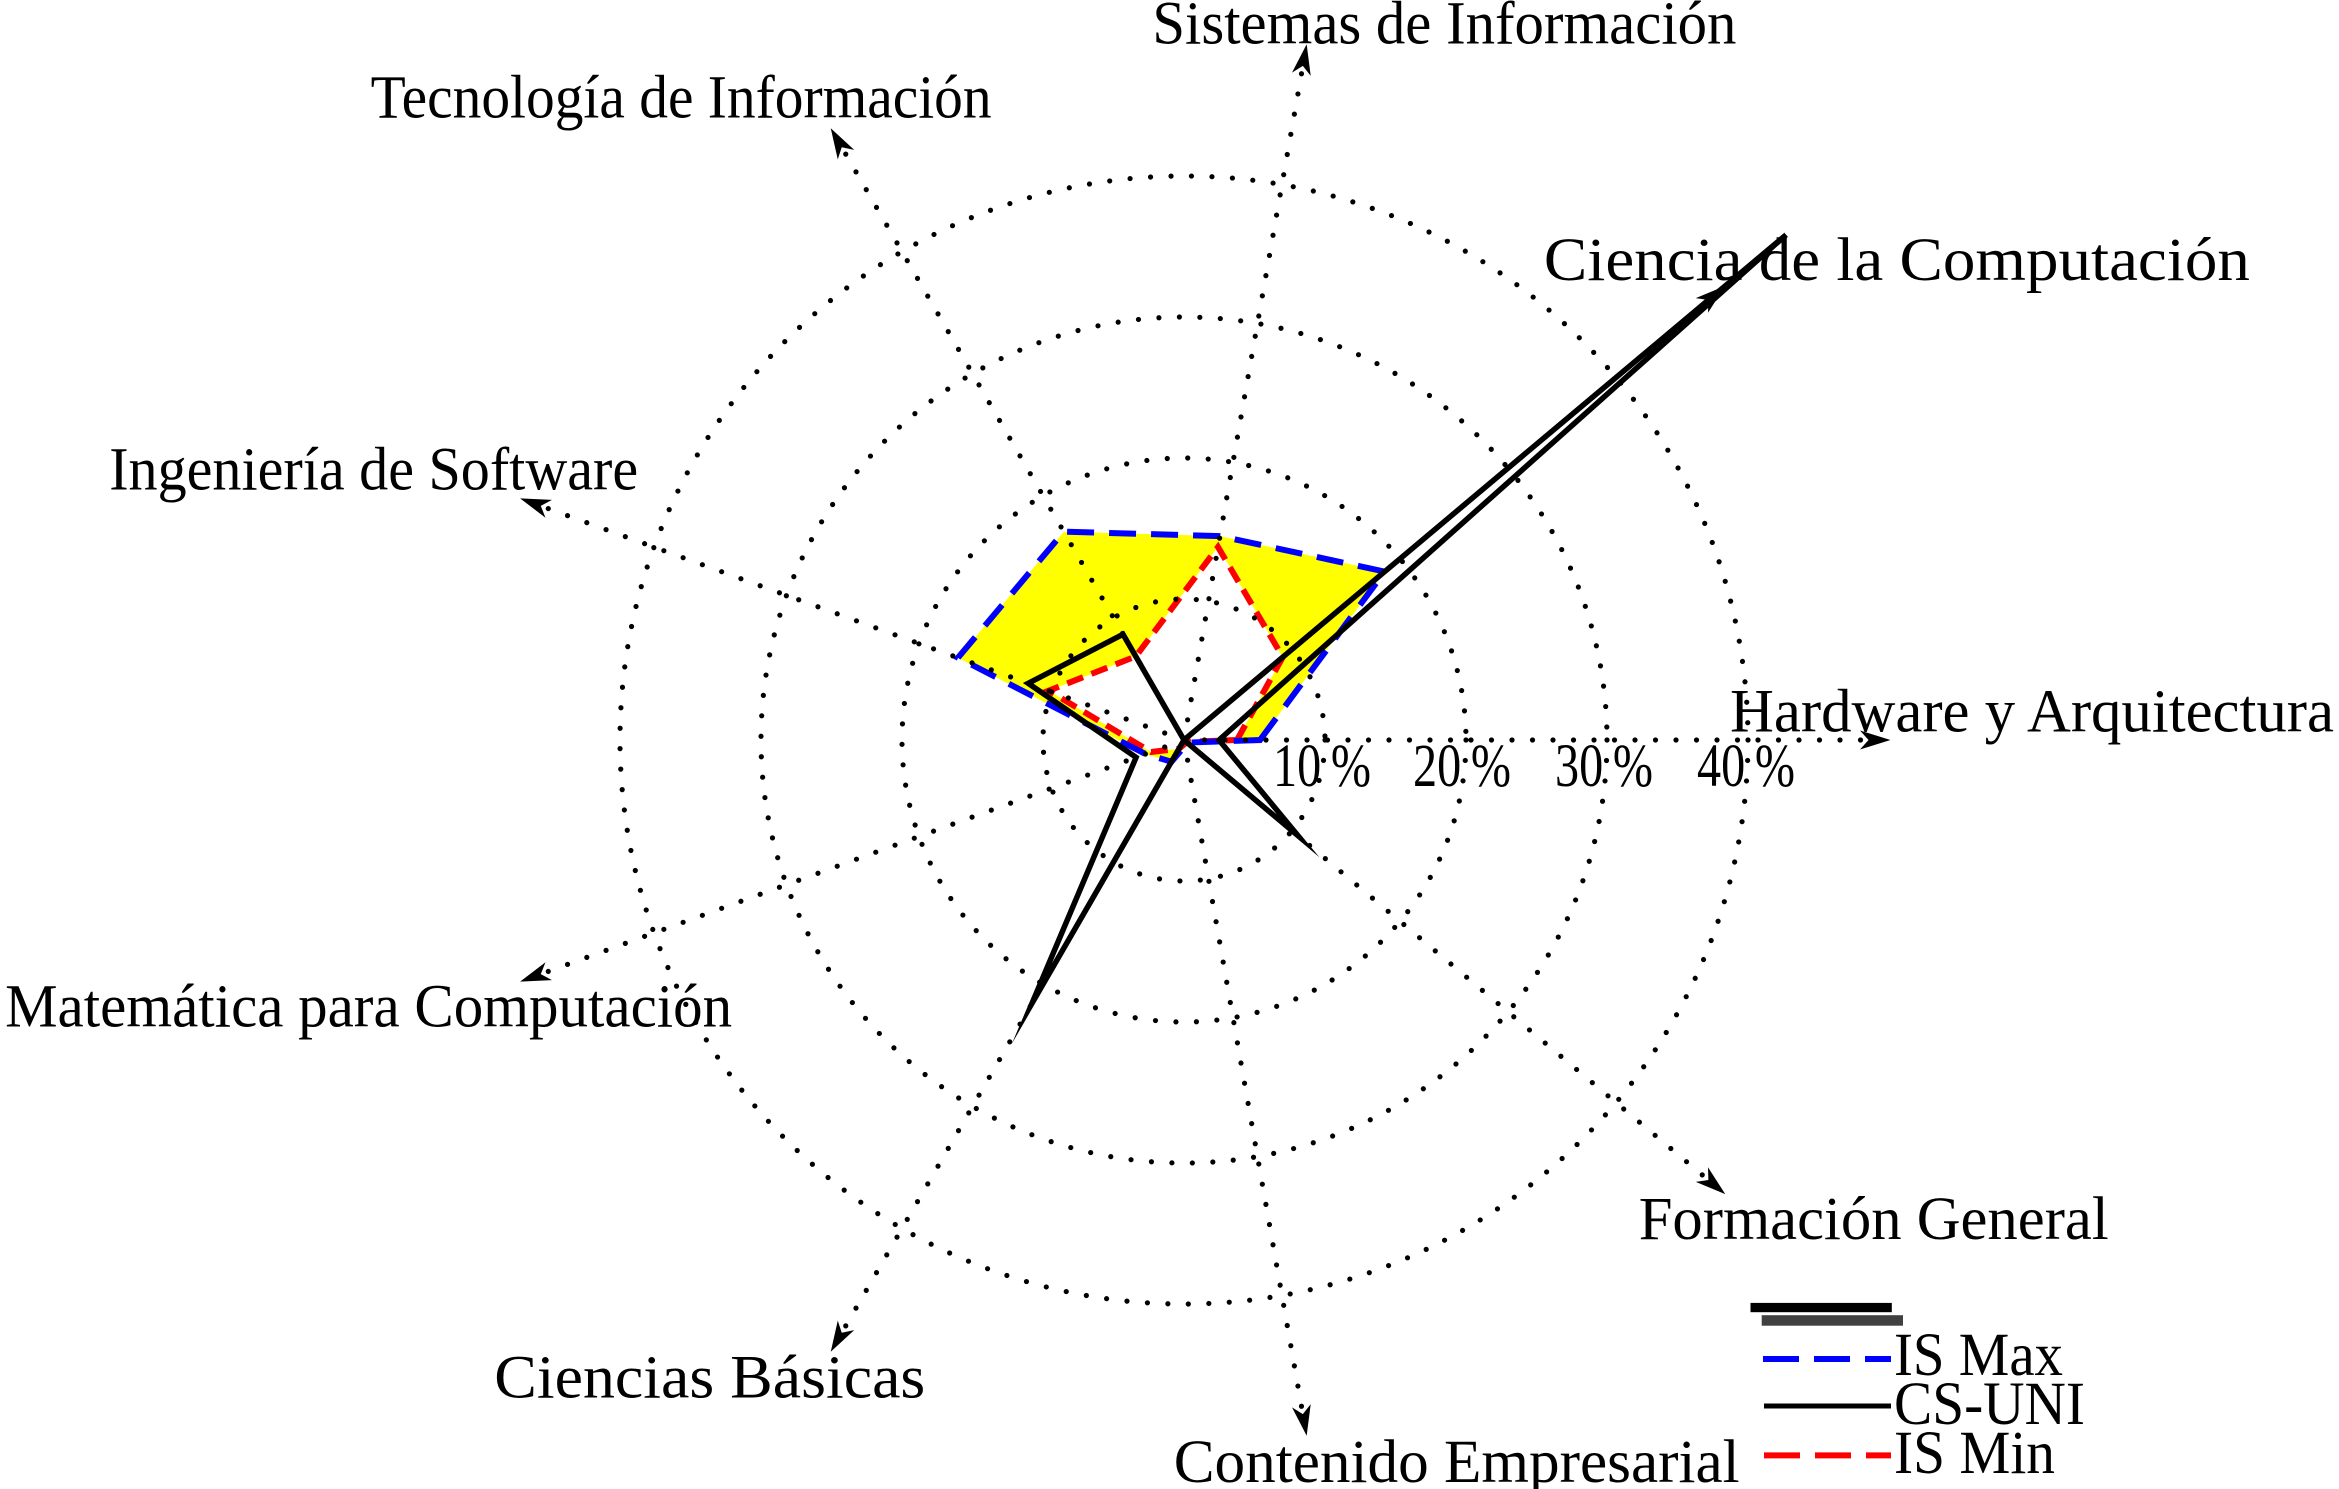 Image resolution: width=2339 pixels, height=1489 pixels. Describe the element at coordinates (1978, 1355) in the screenshot. I see `svg-text: IS Max` at that location.